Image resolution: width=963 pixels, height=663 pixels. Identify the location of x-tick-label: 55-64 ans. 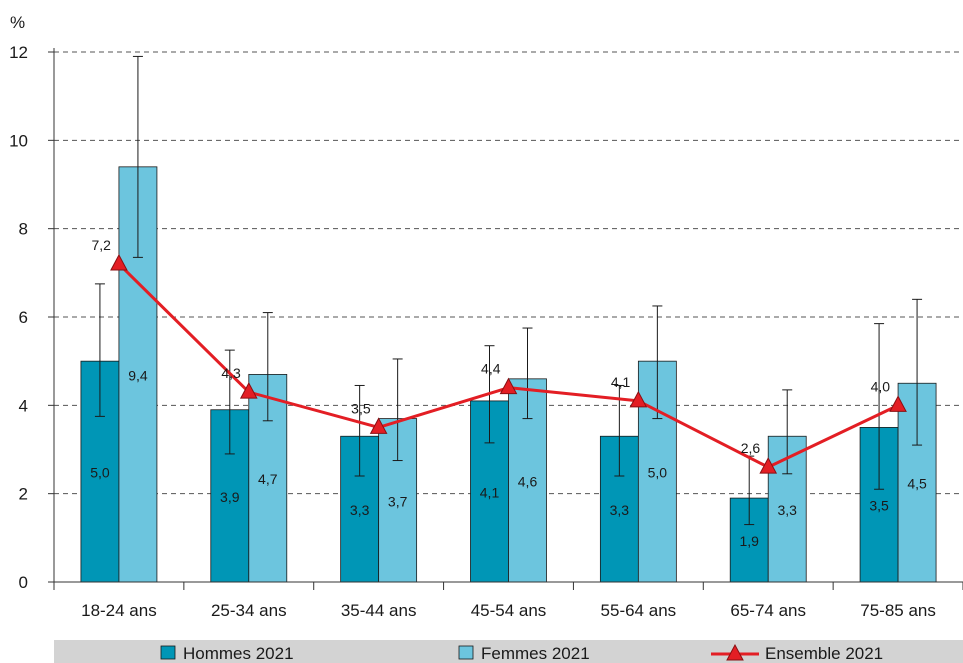
(639, 610).